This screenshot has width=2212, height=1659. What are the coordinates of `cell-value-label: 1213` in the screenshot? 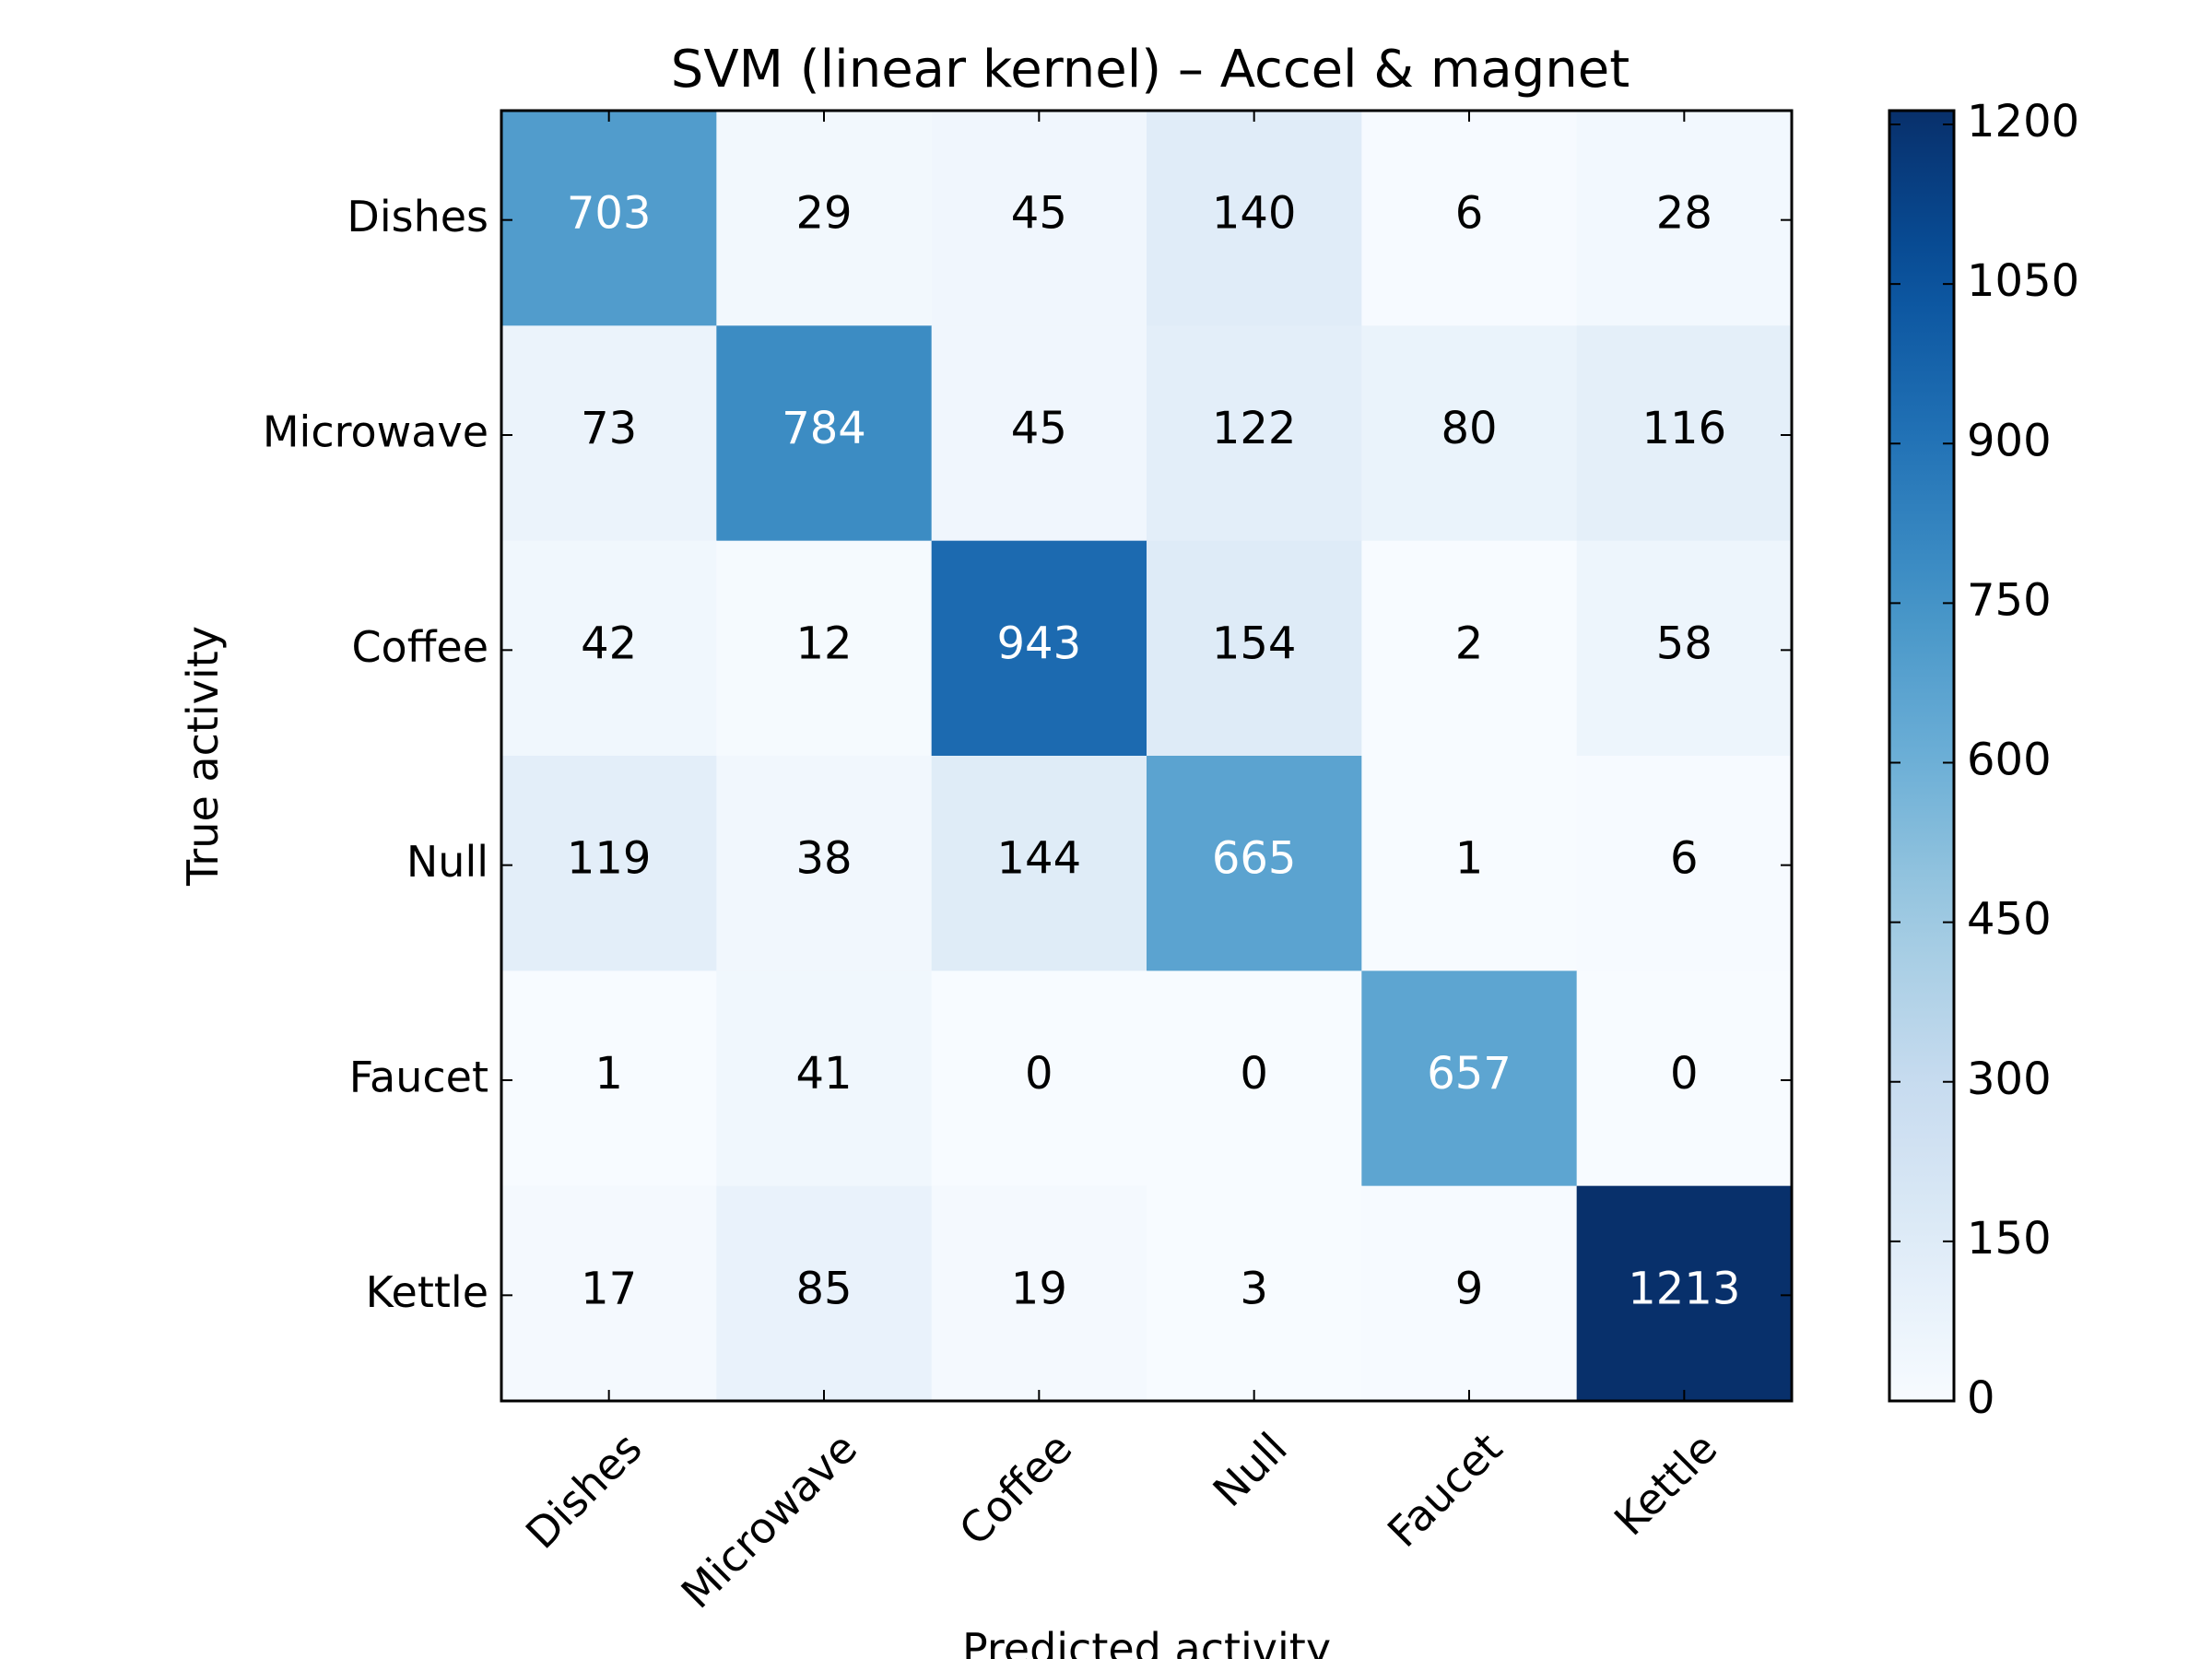 It's located at (1684, 1288).